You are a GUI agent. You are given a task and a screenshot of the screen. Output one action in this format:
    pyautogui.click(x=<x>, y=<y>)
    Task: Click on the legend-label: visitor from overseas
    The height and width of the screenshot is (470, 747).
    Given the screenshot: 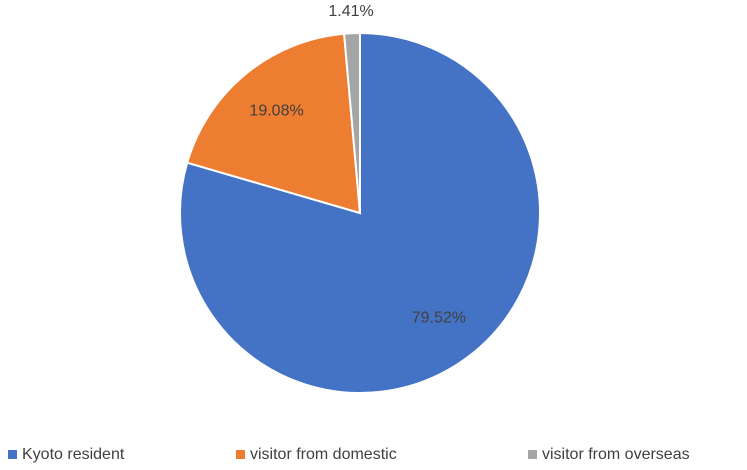 What is the action you would take?
    pyautogui.click(x=616, y=454)
    